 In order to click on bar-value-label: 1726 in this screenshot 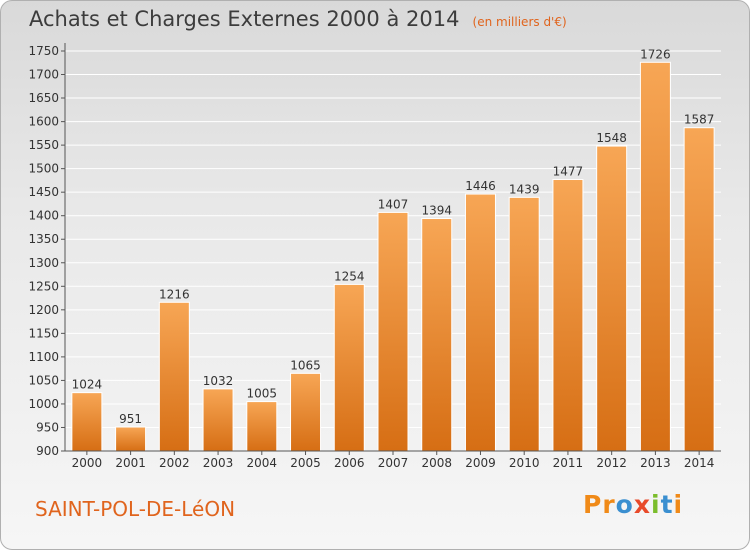, I will do `click(655, 54)`.